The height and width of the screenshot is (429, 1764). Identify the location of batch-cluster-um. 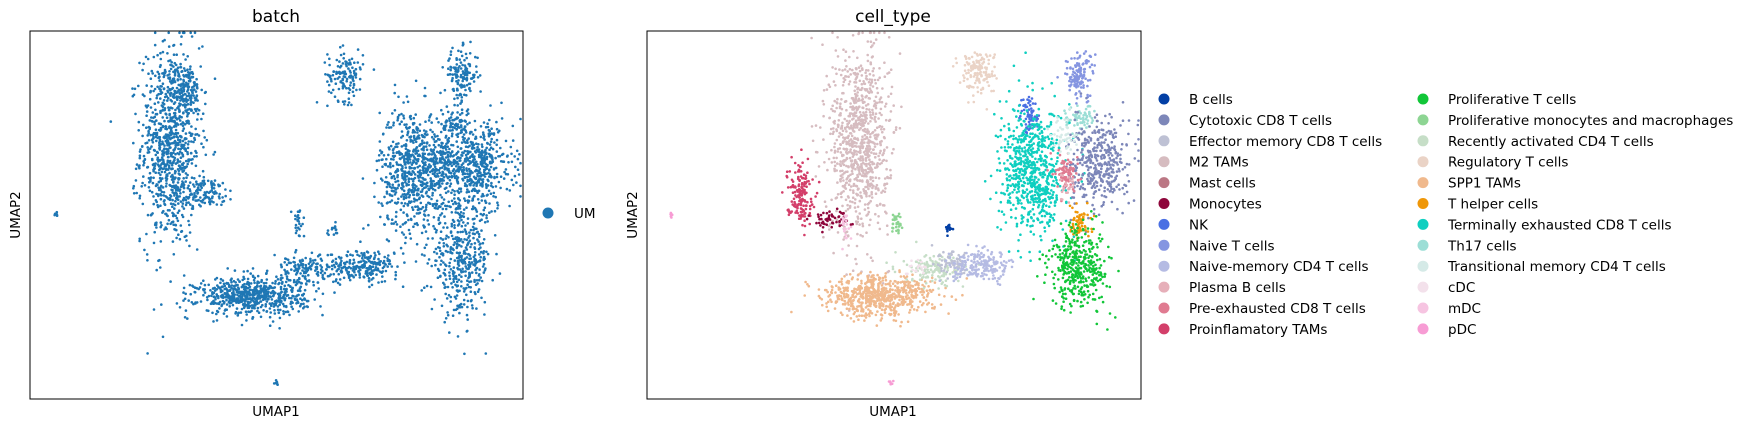
(448, 167).